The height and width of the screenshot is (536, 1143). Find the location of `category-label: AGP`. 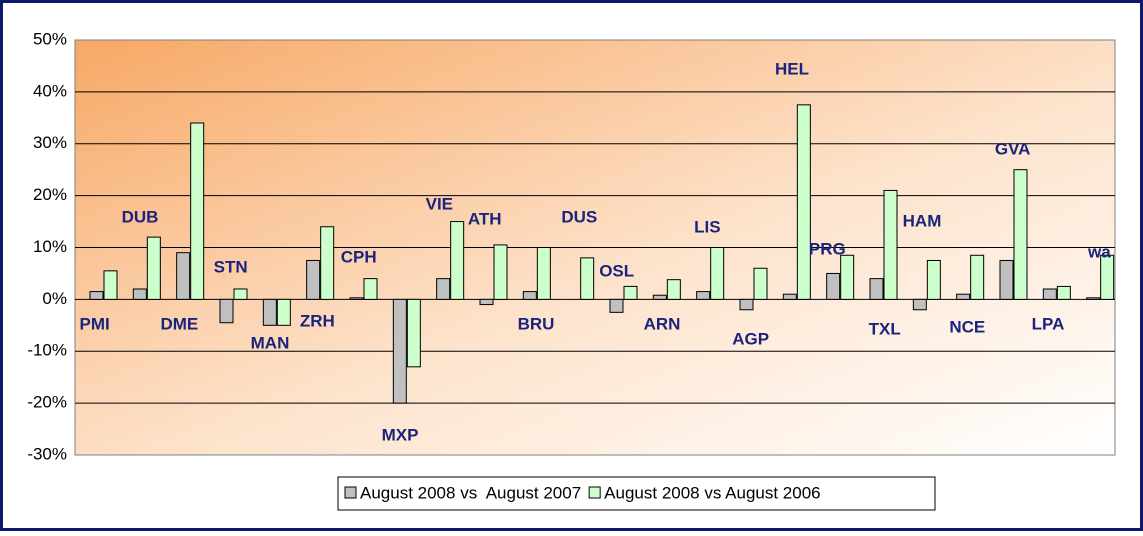

category-label: AGP is located at coordinates (750, 338).